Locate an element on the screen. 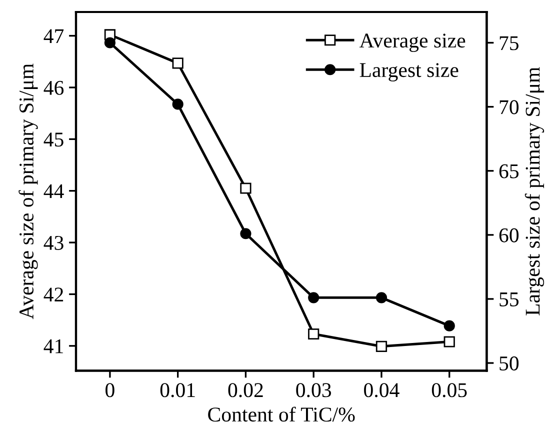 This screenshot has width=552, height=432. y2-tick-label: 60 is located at coordinates (509, 235).